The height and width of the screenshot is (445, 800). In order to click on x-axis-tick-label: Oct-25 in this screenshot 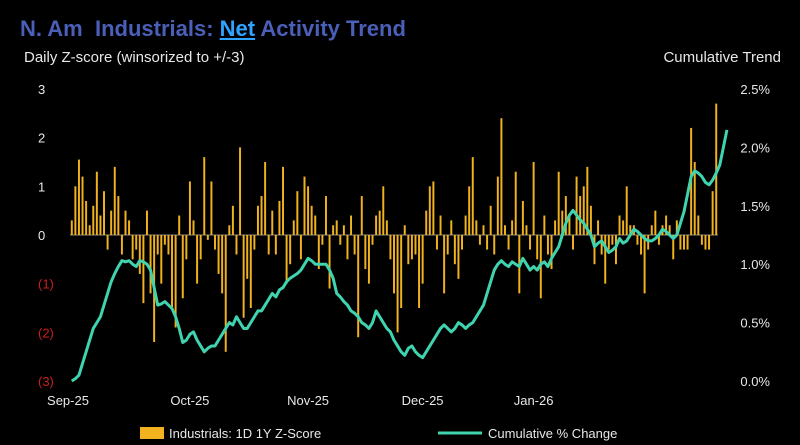, I will do `click(189, 400)`.